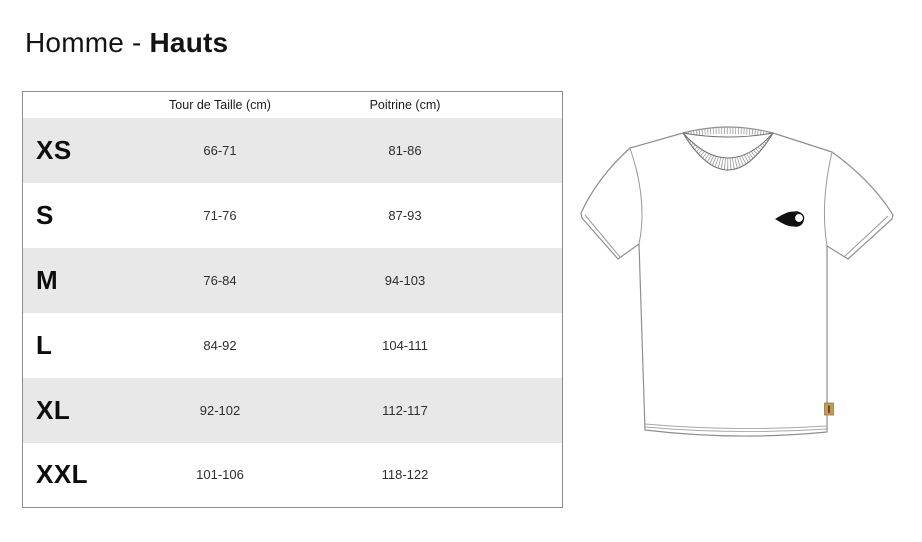 The width and height of the screenshot is (922, 542). What do you see at coordinates (405, 345) in the screenshot?
I see `chest-value: 104-111` at bounding box center [405, 345].